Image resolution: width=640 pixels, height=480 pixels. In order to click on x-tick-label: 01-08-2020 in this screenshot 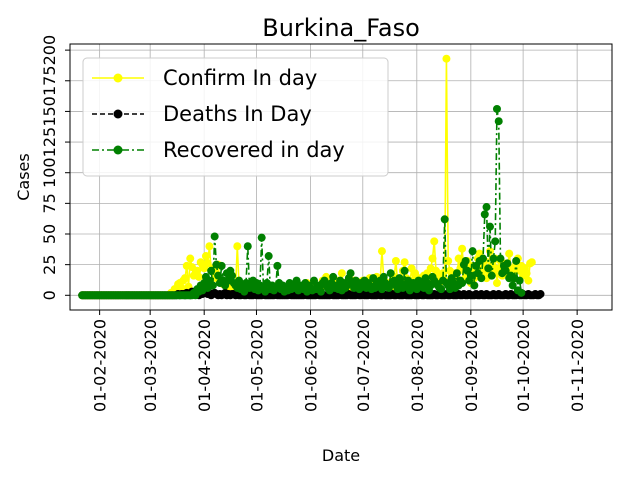, I will do `click(417, 365)`.